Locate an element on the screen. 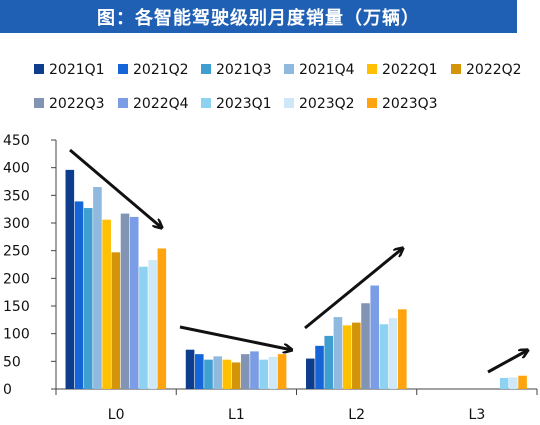 The width and height of the screenshot is (540, 425). bar-l0-2022q2 is located at coordinates (116, 320).